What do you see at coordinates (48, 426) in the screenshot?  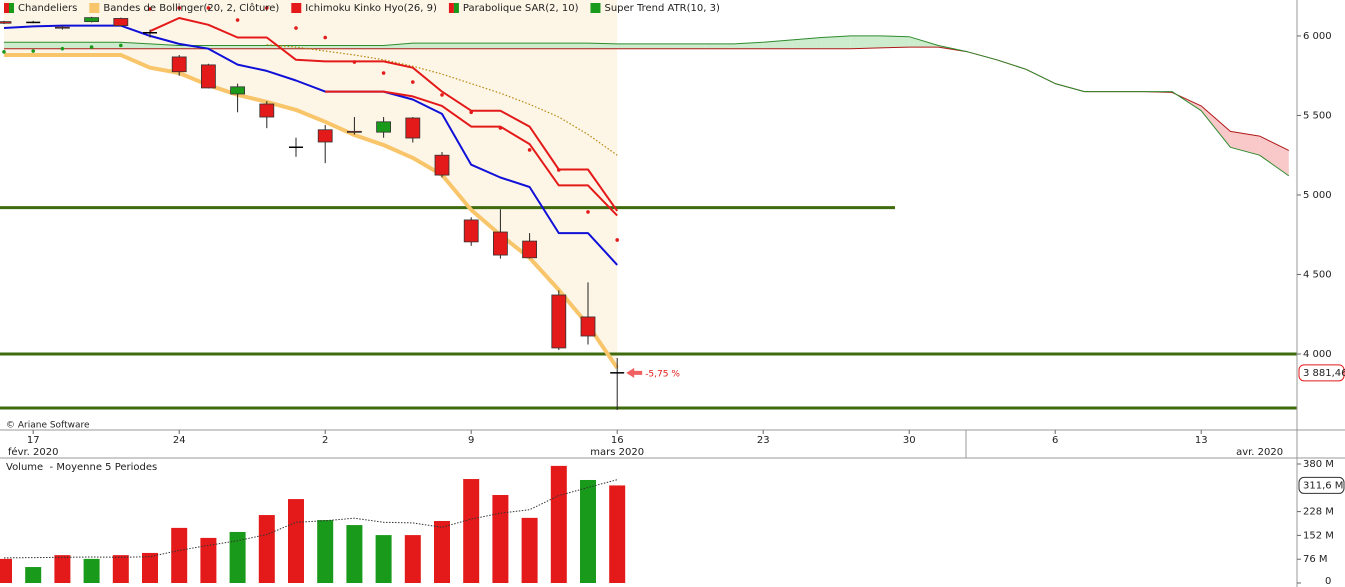 I see `copyright: © Ariane Software` at bounding box center [48, 426].